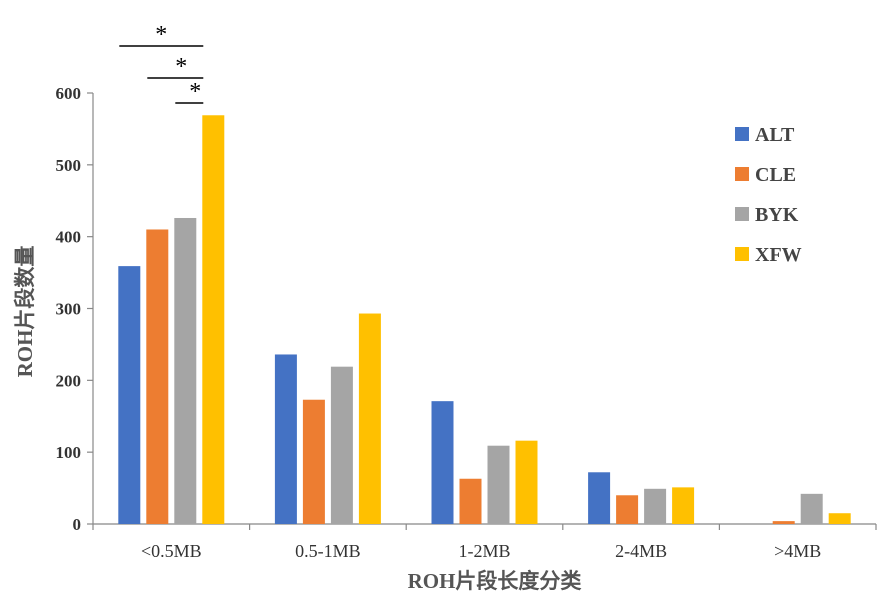  I want to click on y-tick-label: 100, so click(69, 452).